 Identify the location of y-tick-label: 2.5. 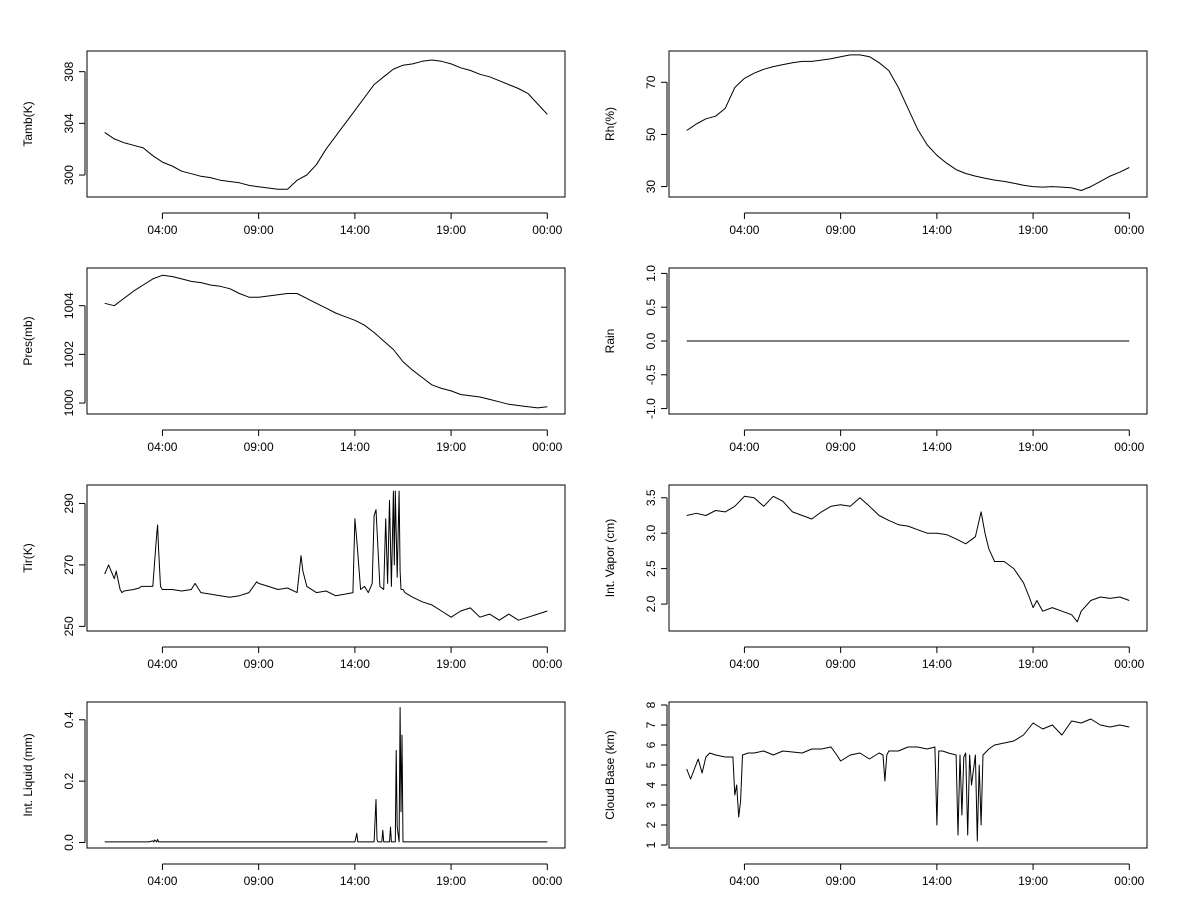
(651, 568).